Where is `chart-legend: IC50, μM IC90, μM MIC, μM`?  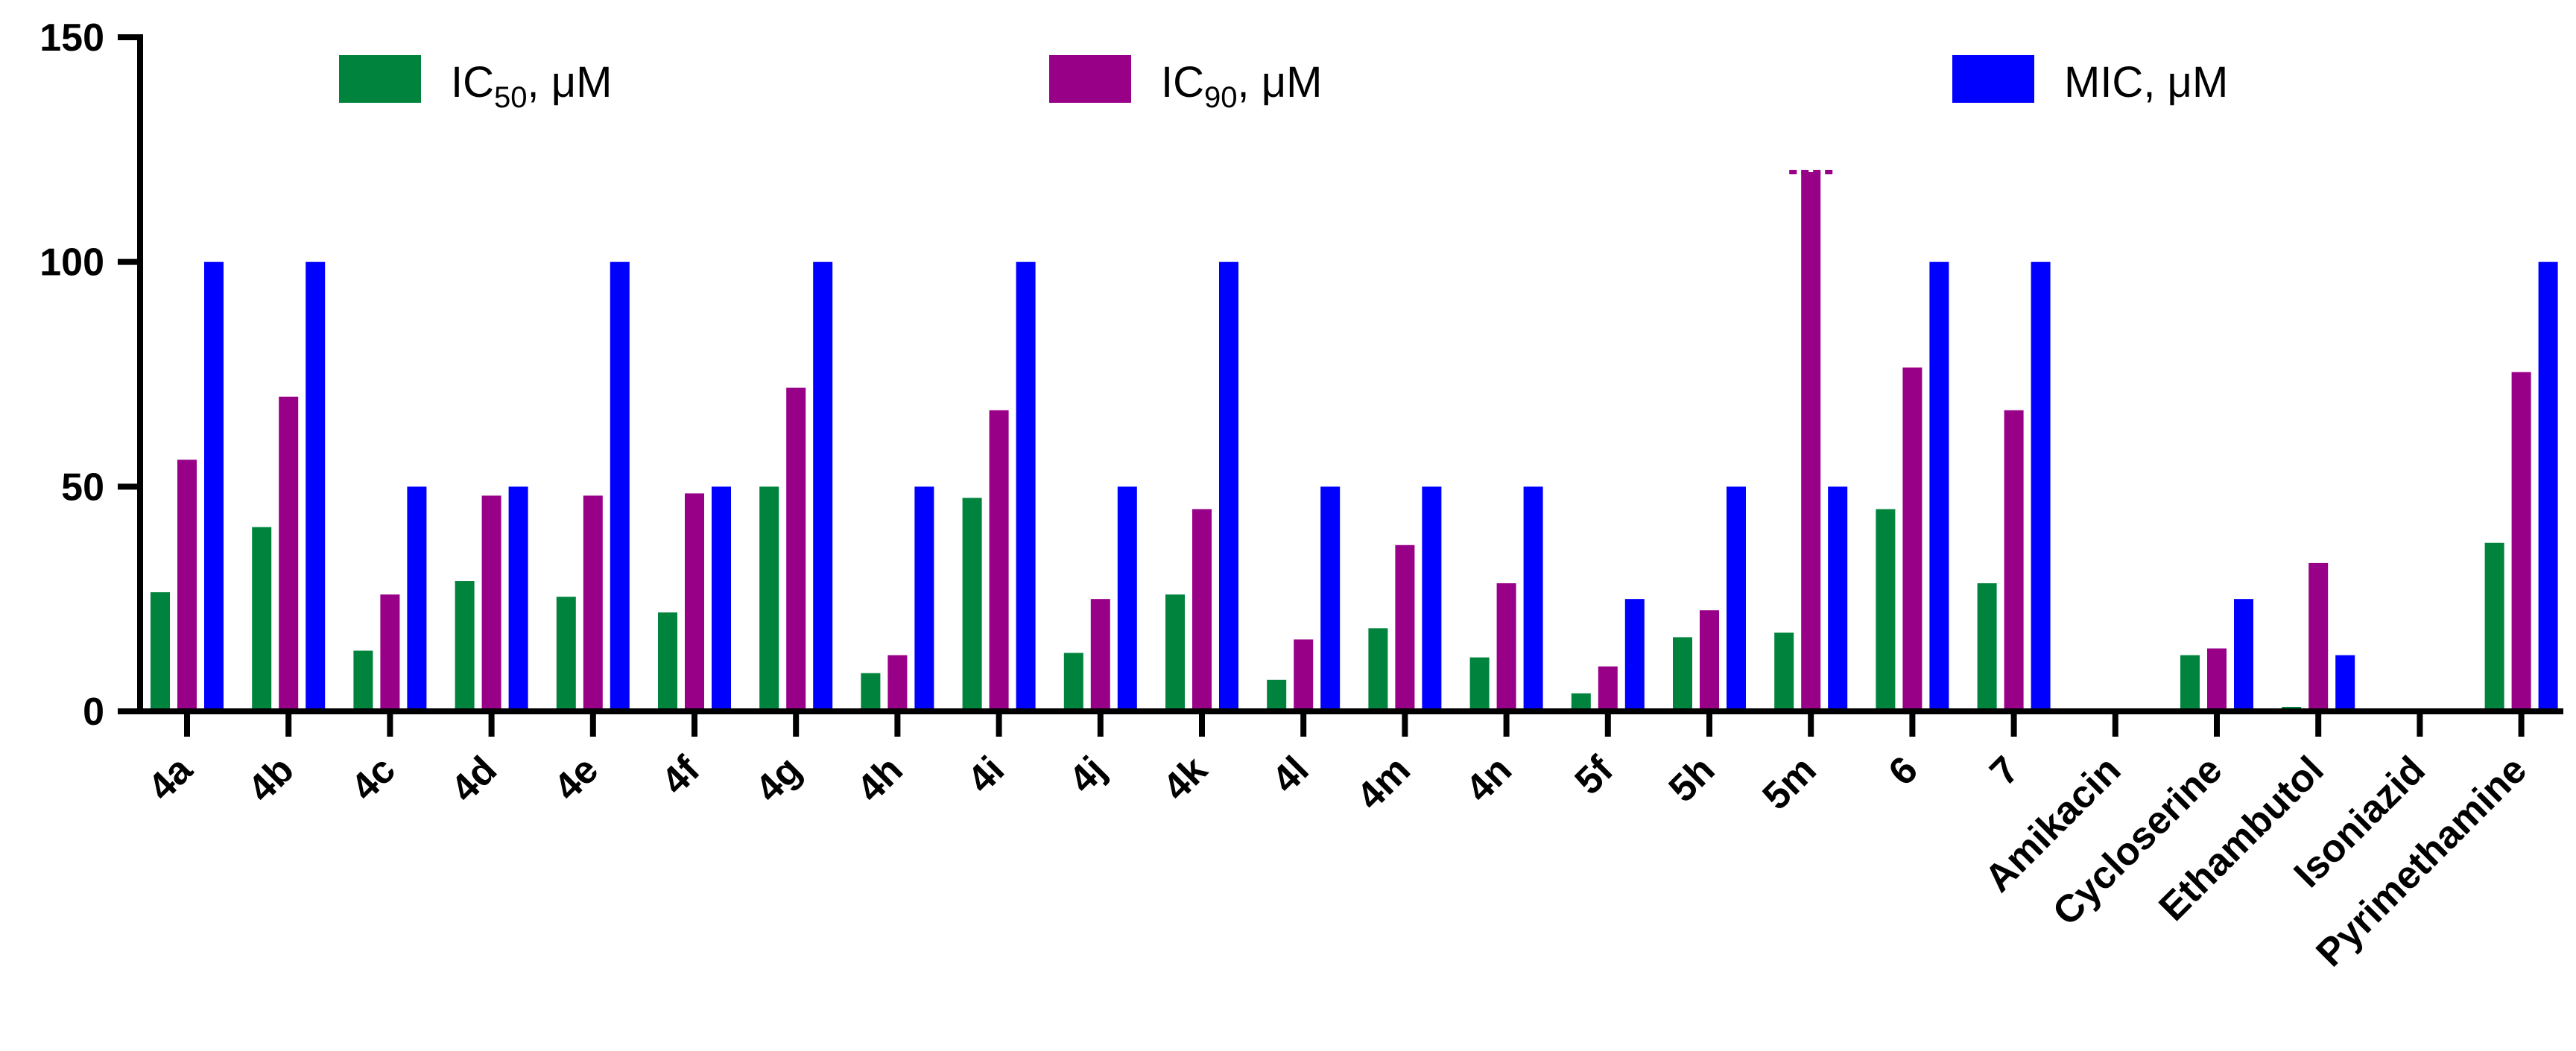 chart-legend: IC50, μM IC90, μM MIC, μM is located at coordinates (1283, 84).